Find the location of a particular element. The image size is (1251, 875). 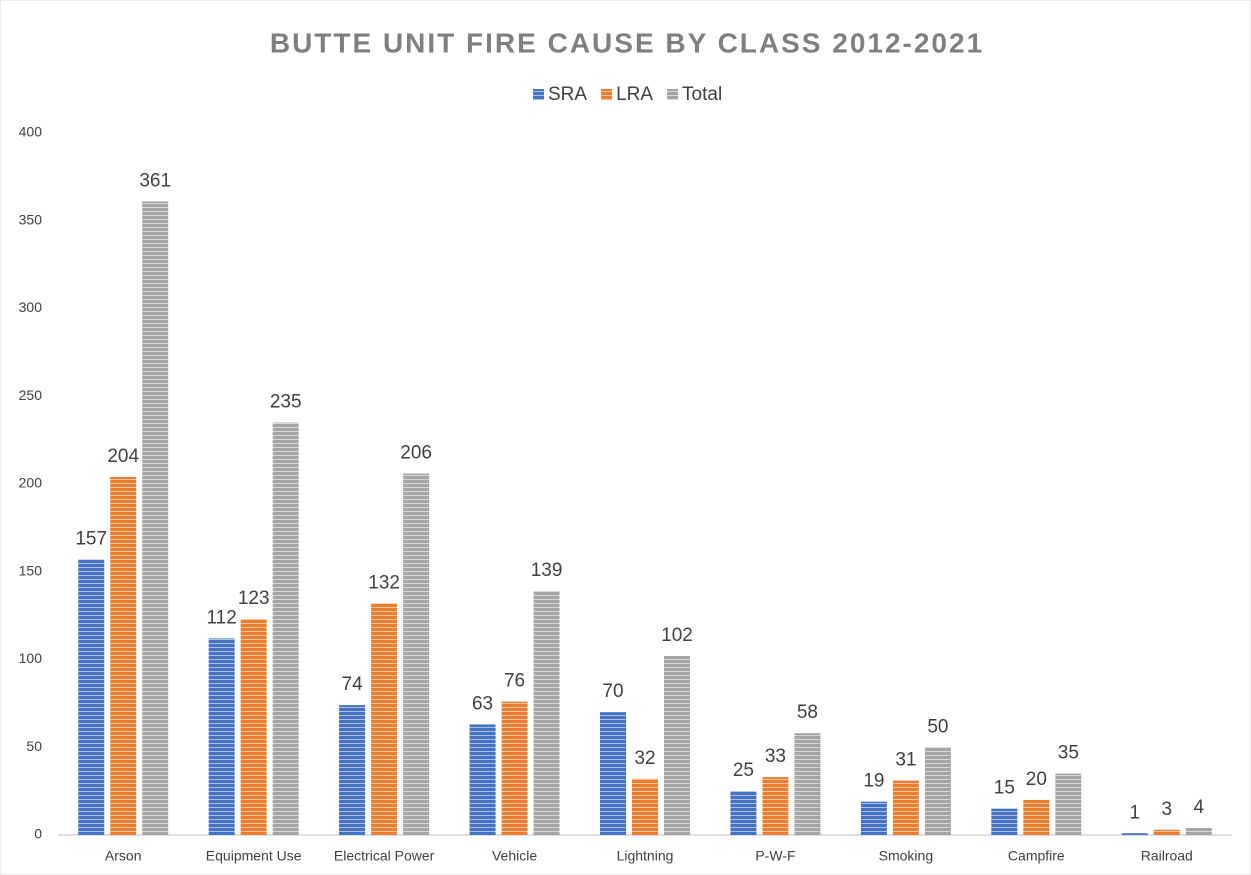

data-label: 3 is located at coordinates (1166, 809).